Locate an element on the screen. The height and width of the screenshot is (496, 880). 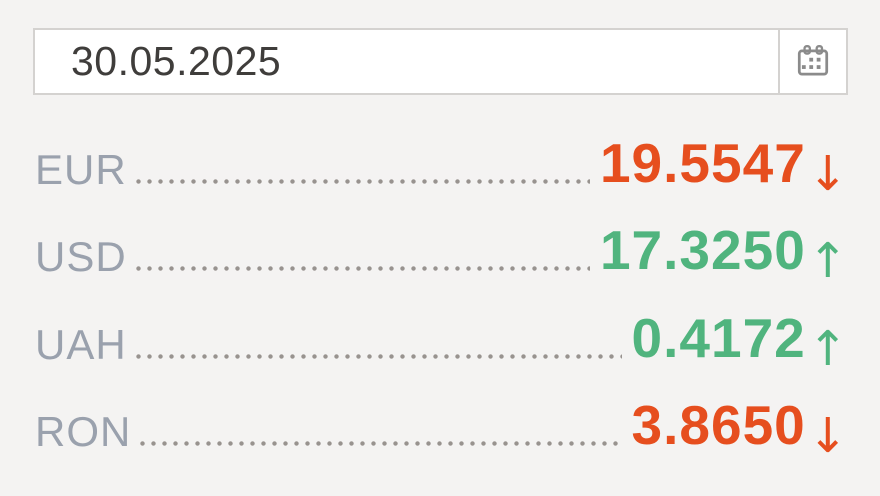
currency-code: UAH is located at coordinates (81, 344).